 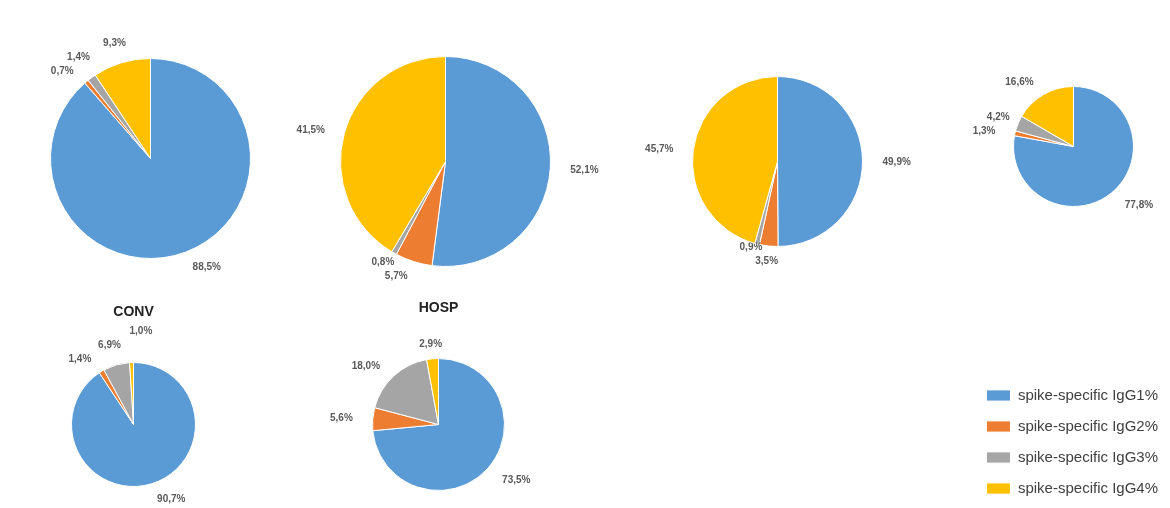 I want to click on data-label: 41,5%, so click(x=311, y=130).